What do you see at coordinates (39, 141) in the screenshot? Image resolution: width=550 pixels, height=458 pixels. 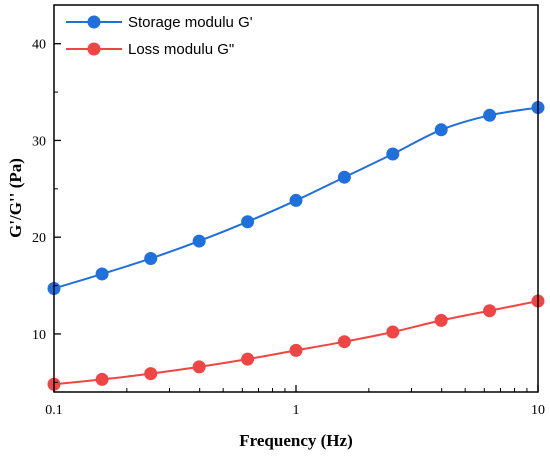 I see `y-tick-label: 30` at bounding box center [39, 141].